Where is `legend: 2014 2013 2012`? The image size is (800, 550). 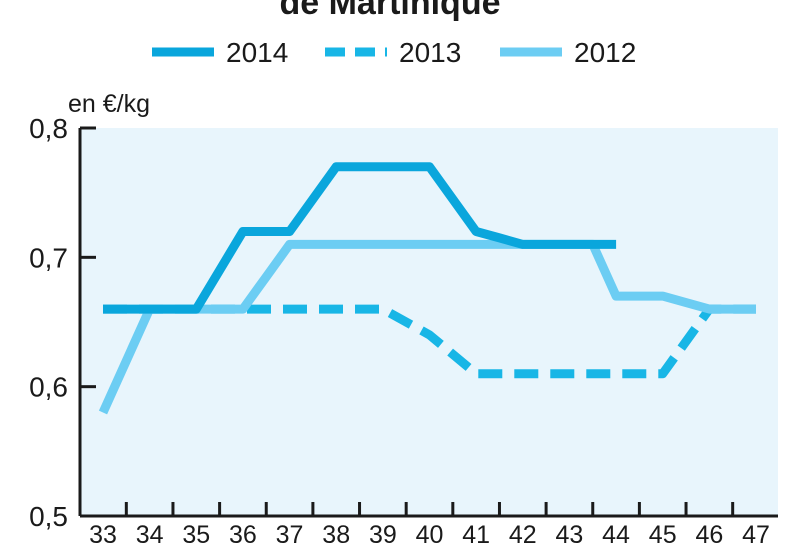
legend: 2014 2013 2012 is located at coordinates (394, 52).